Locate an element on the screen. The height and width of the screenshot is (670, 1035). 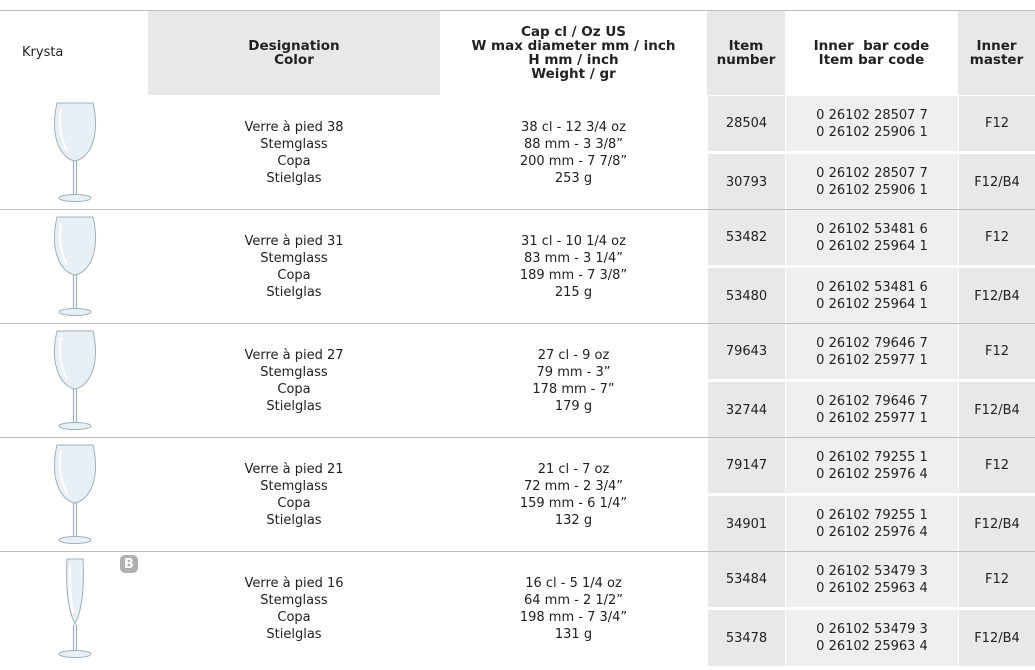
designation-line: Verre à pied 27 is located at coordinates (294, 355).